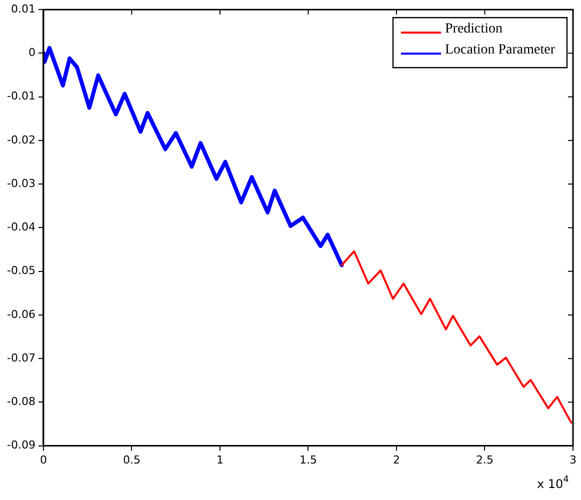 The height and width of the screenshot is (500, 581). I want to click on y-tick-label: -0.03, so click(21, 183).